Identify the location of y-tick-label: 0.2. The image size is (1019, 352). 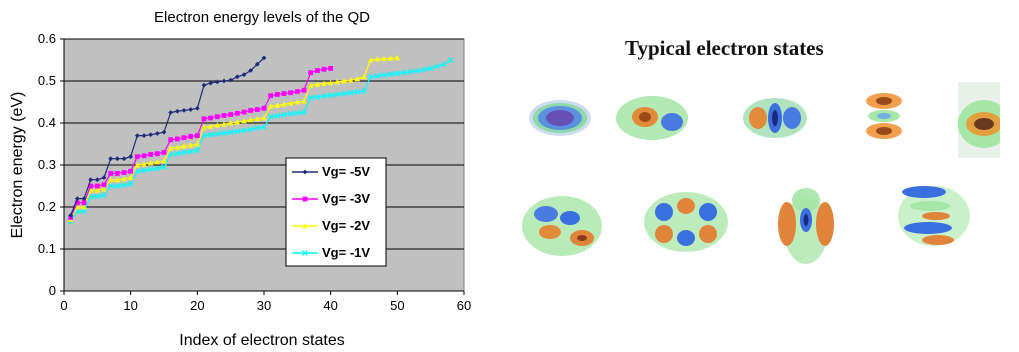
(47, 206).